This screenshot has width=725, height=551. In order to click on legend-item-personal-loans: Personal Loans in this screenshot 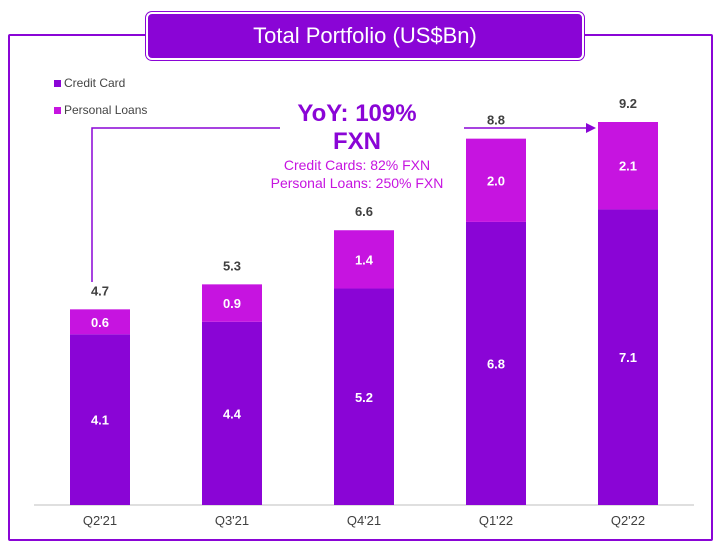, I will do `click(100, 110)`.